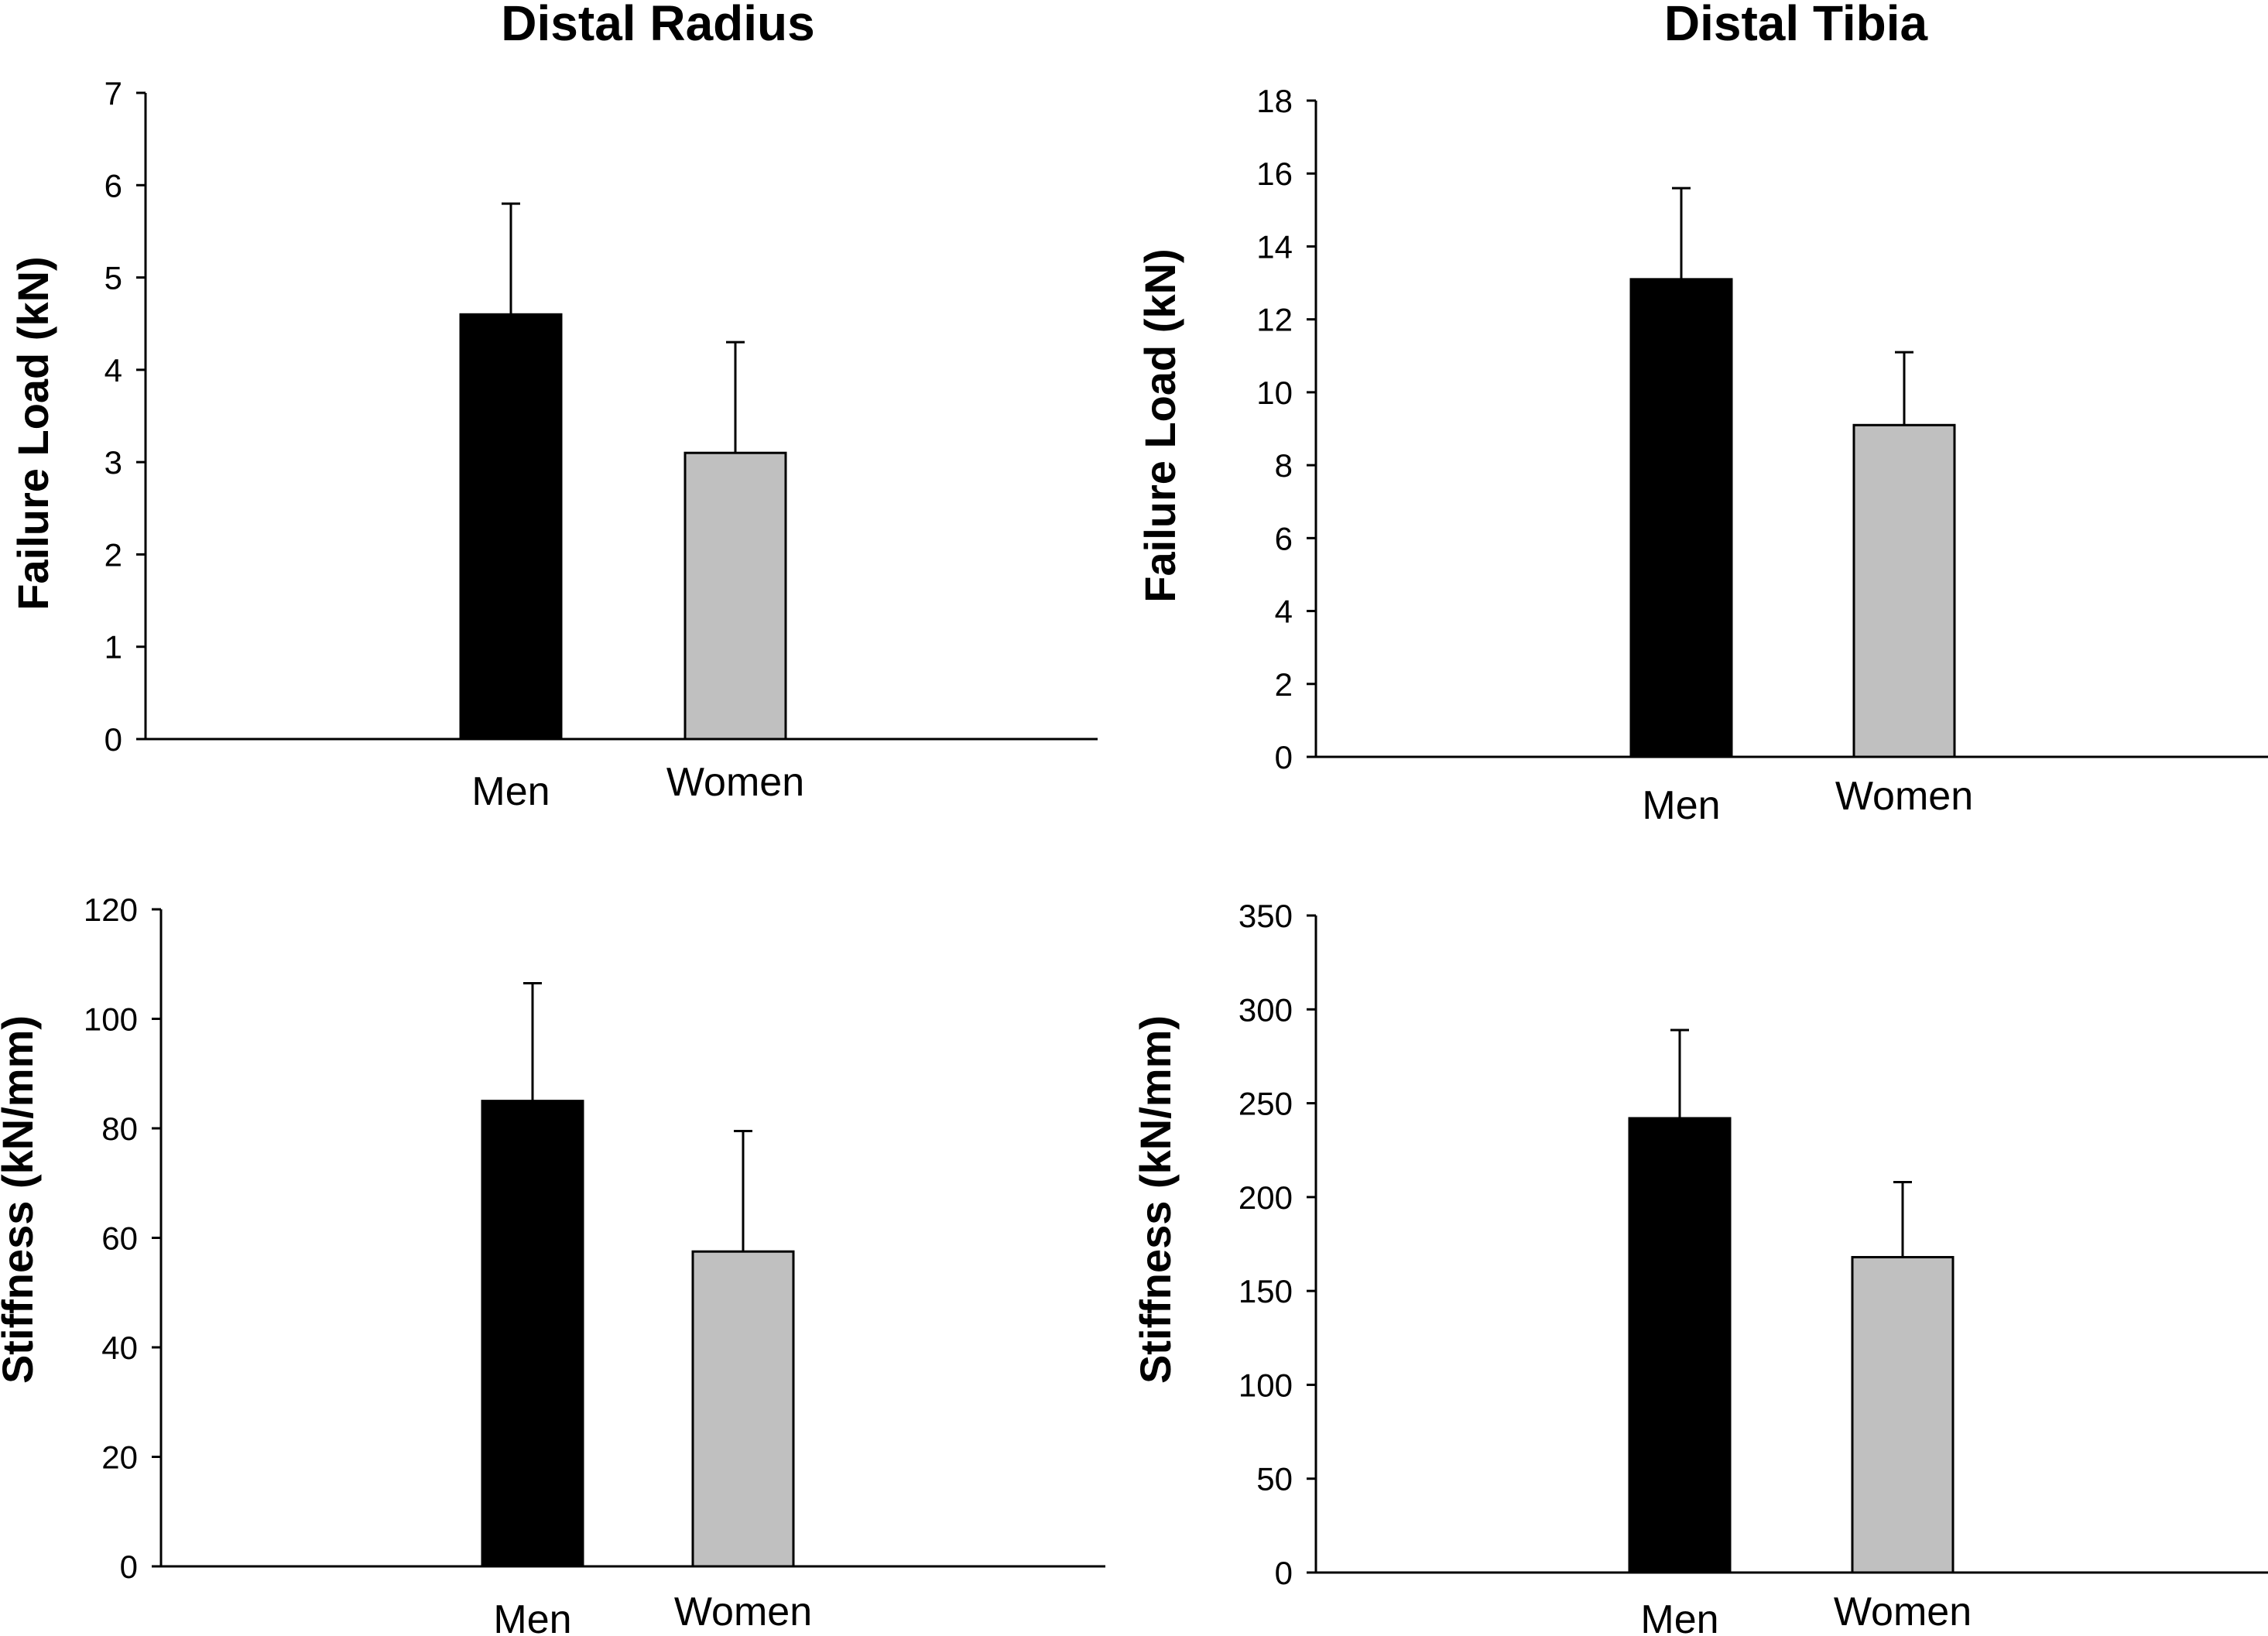 The image size is (2268, 1636). I want to click on y-tick-label: 300, so click(1265, 1010).